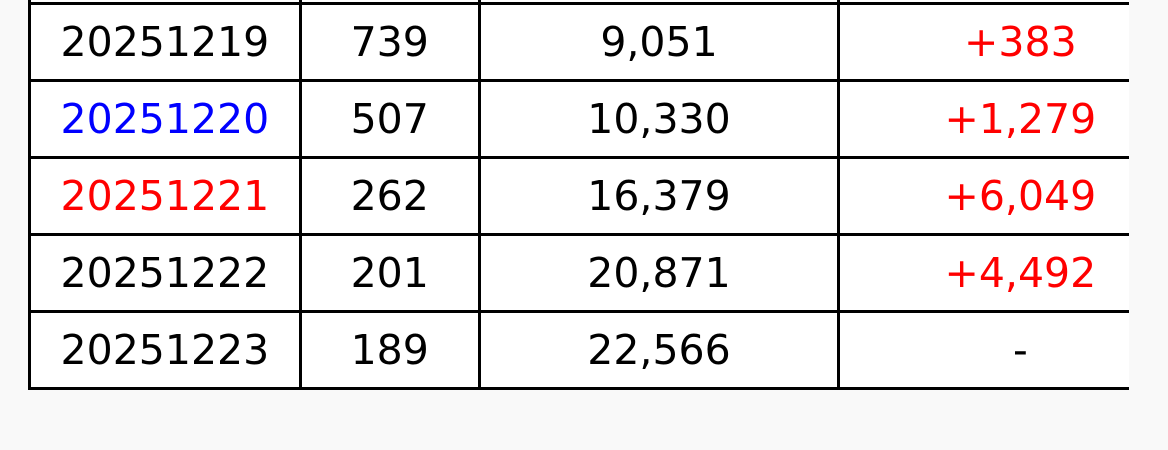 The height and width of the screenshot is (450, 1168). I want to click on change-cell, so click(983, 2).